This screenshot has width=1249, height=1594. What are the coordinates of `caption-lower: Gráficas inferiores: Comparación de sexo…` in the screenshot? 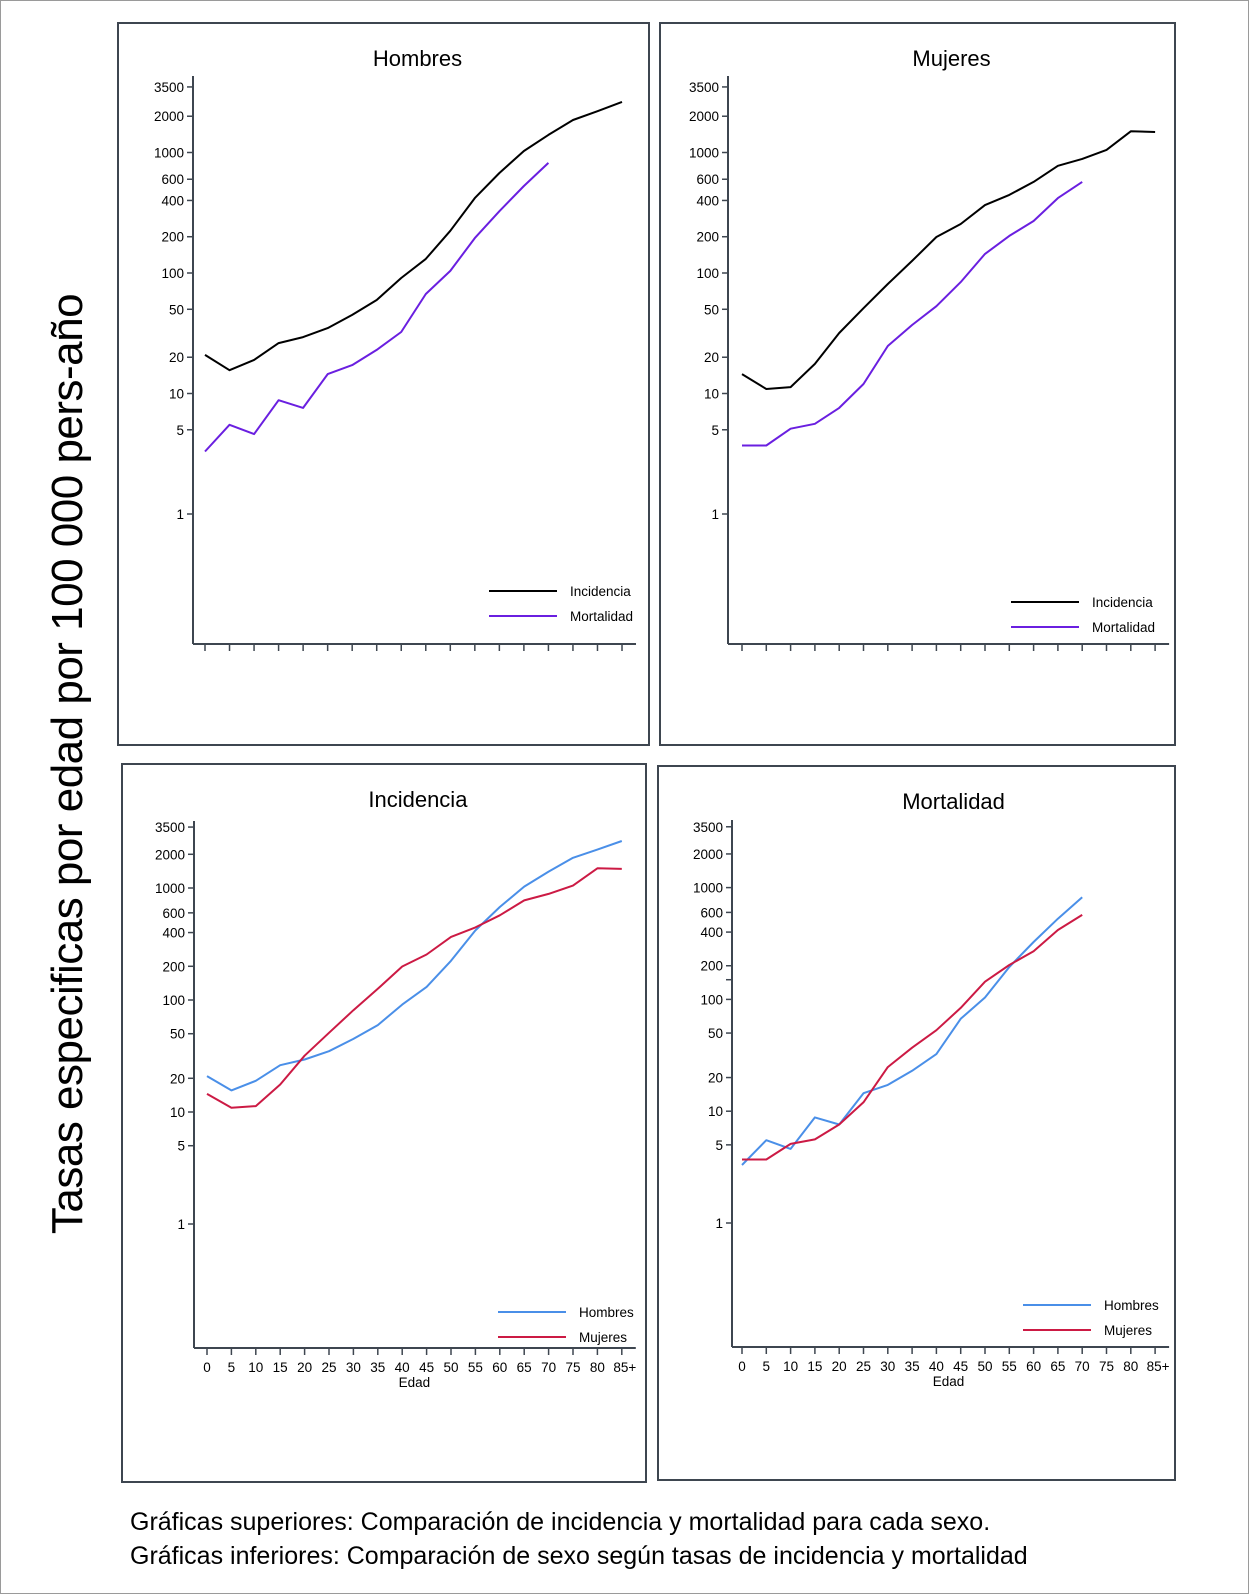 It's located at (579, 1556).